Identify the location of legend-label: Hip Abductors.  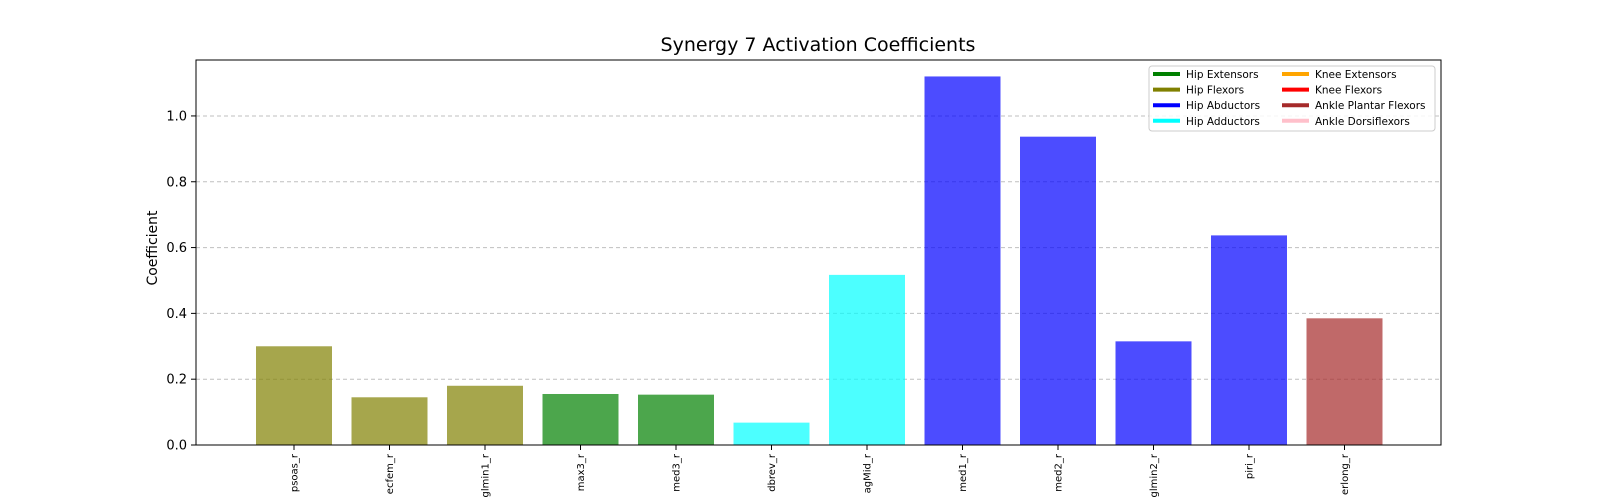
(1223, 106).